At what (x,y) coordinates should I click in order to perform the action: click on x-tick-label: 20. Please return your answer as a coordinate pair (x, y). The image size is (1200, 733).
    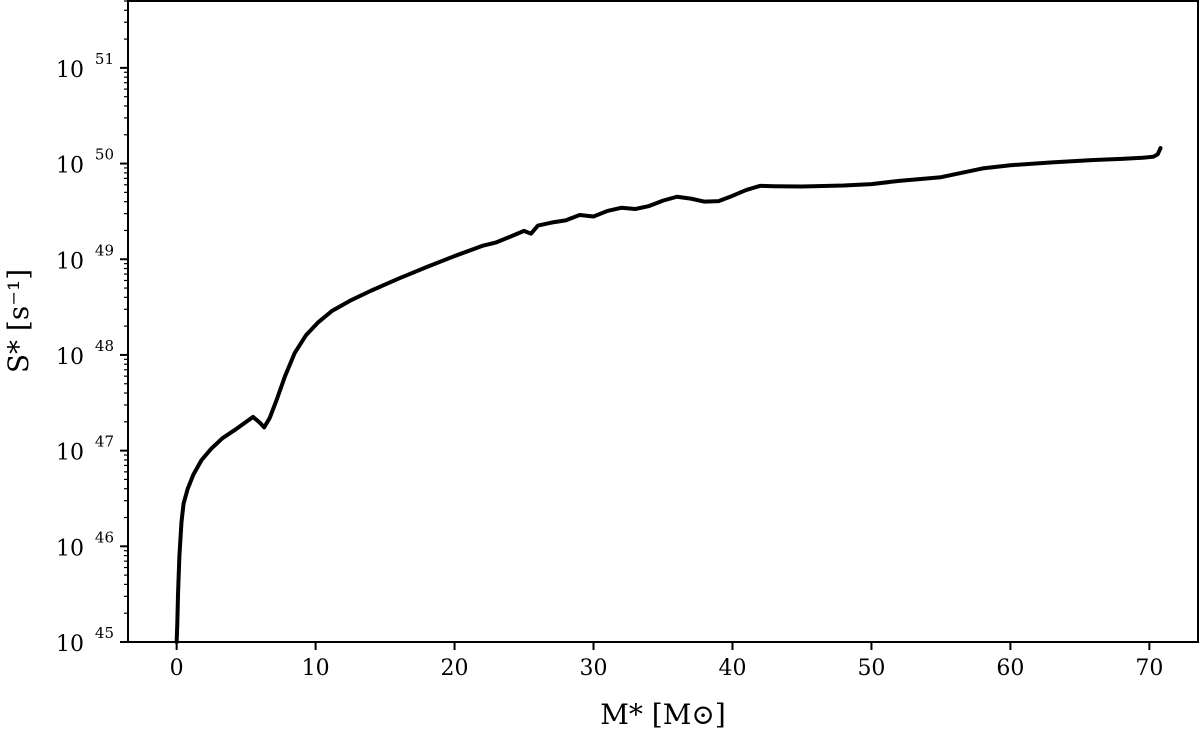
    Looking at the image, I should click on (455, 668).